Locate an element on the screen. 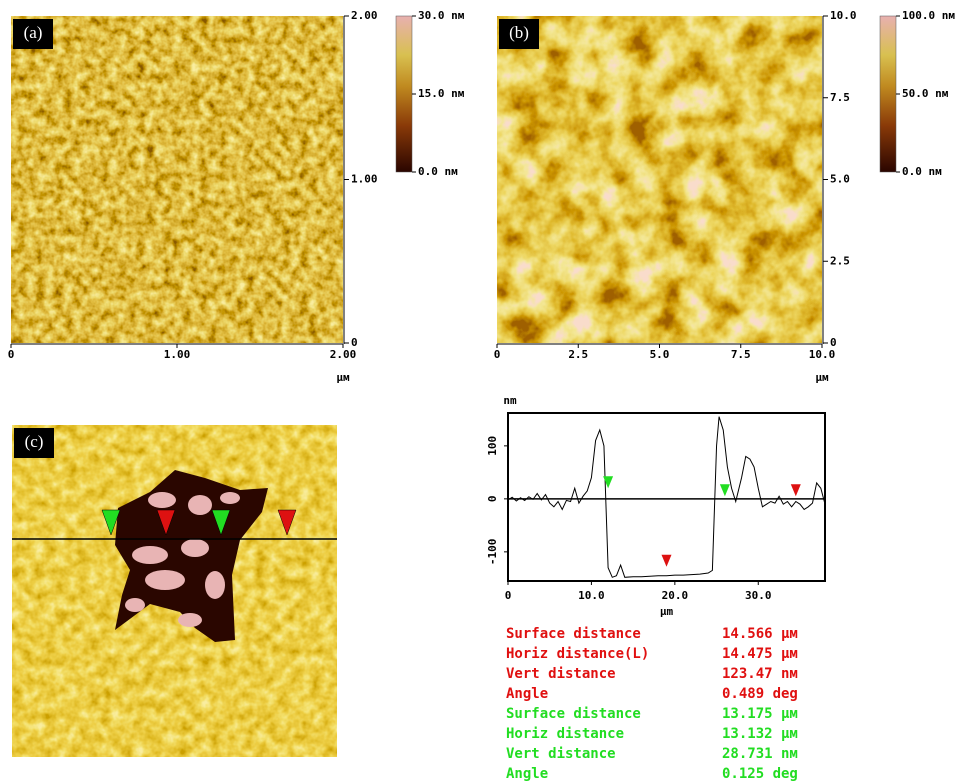 Image resolution: width=964 pixels, height=781 pixels. defect-region is located at coordinates (191, 556).